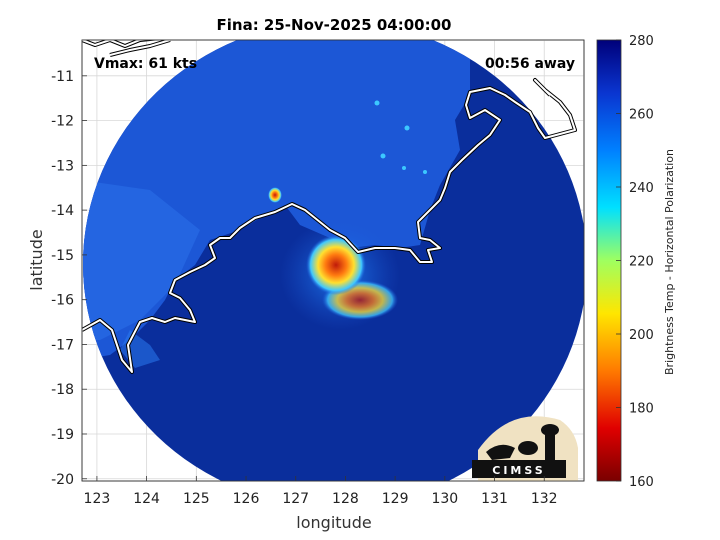  What do you see at coordinates (444, 499) in the screenshot?
I see `x-tick-label: 130` at bounding box center [444, 499].